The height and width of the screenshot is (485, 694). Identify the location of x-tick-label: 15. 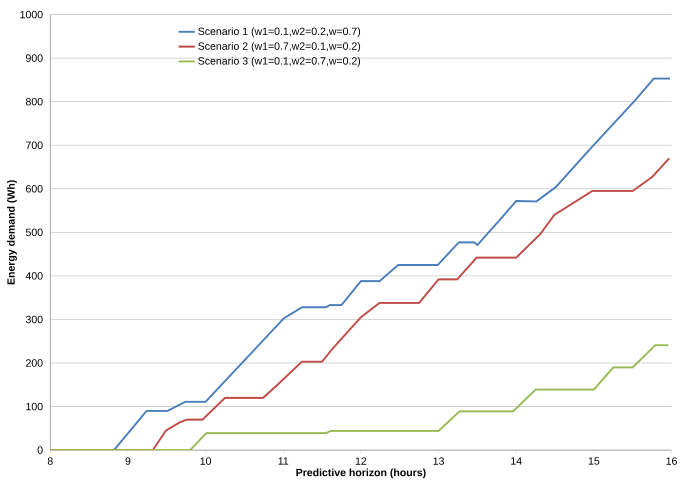
(594, 461).